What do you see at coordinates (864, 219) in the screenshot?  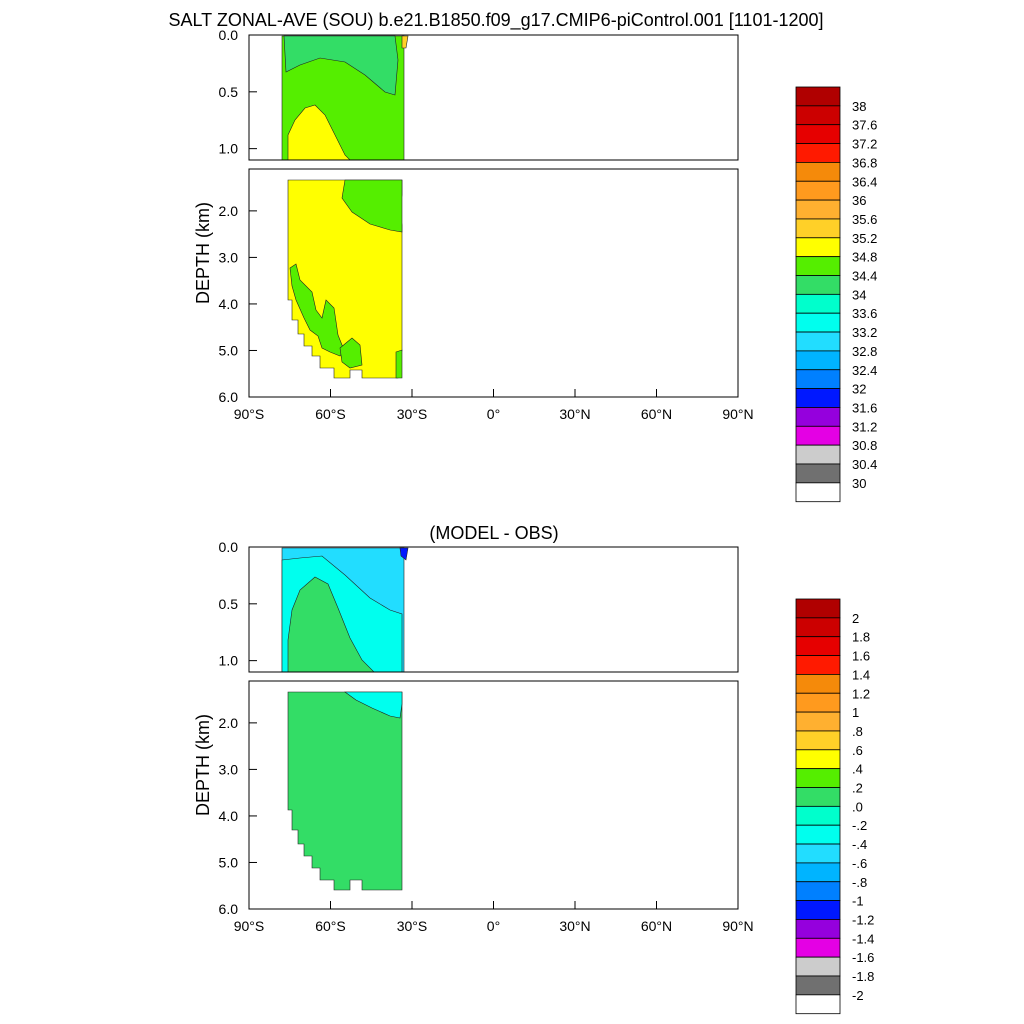 I see `colorbar-label: 35.6` at bounding box center [864, 219].